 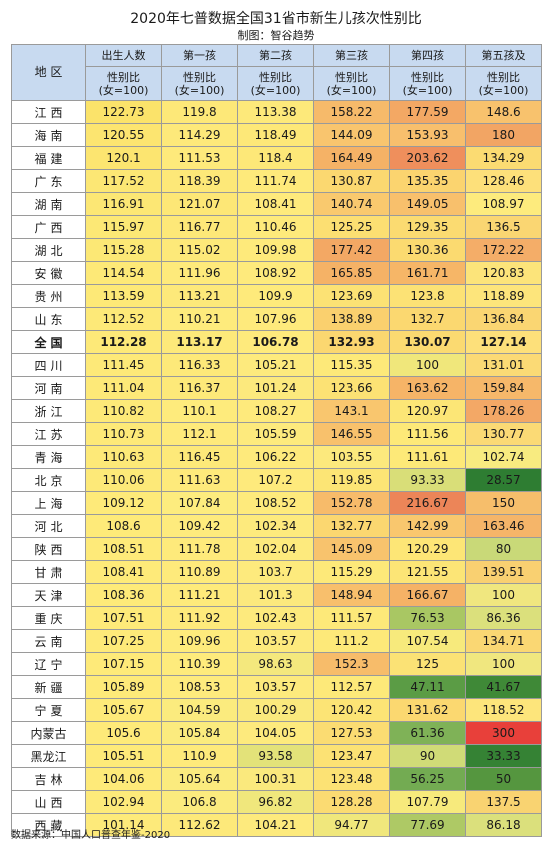 I want to click on ratio-cell: 127.53, so click(x=351, y=733).